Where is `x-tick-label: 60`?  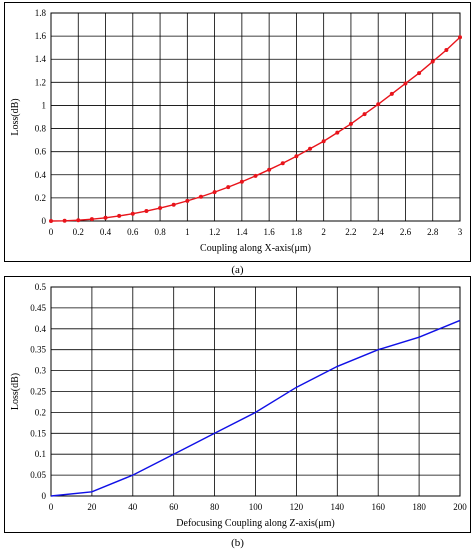
x-tick-label: 60 is located at coordinates (174, 507).